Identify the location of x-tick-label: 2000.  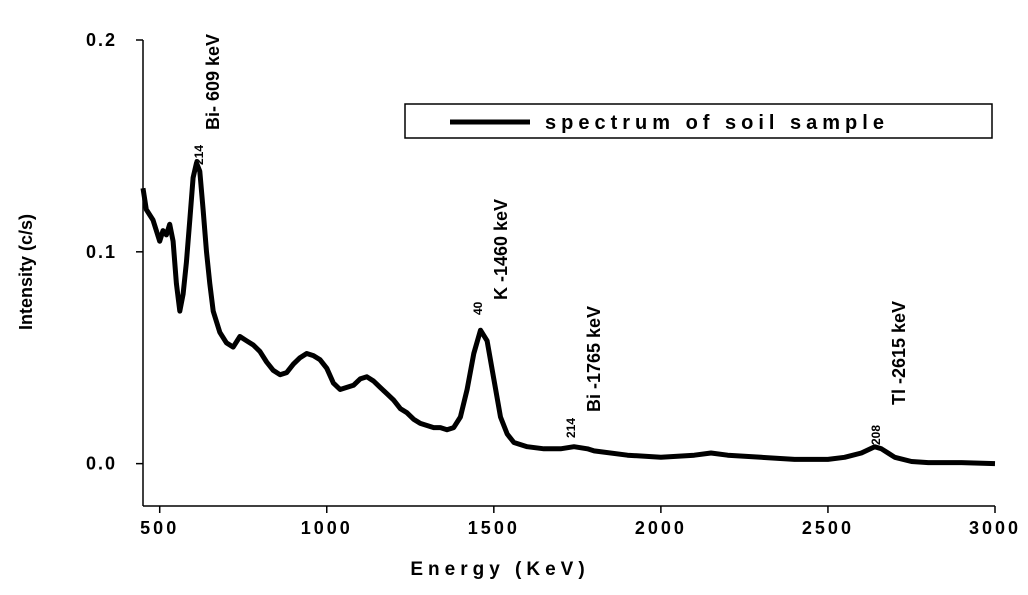
(661, 528).